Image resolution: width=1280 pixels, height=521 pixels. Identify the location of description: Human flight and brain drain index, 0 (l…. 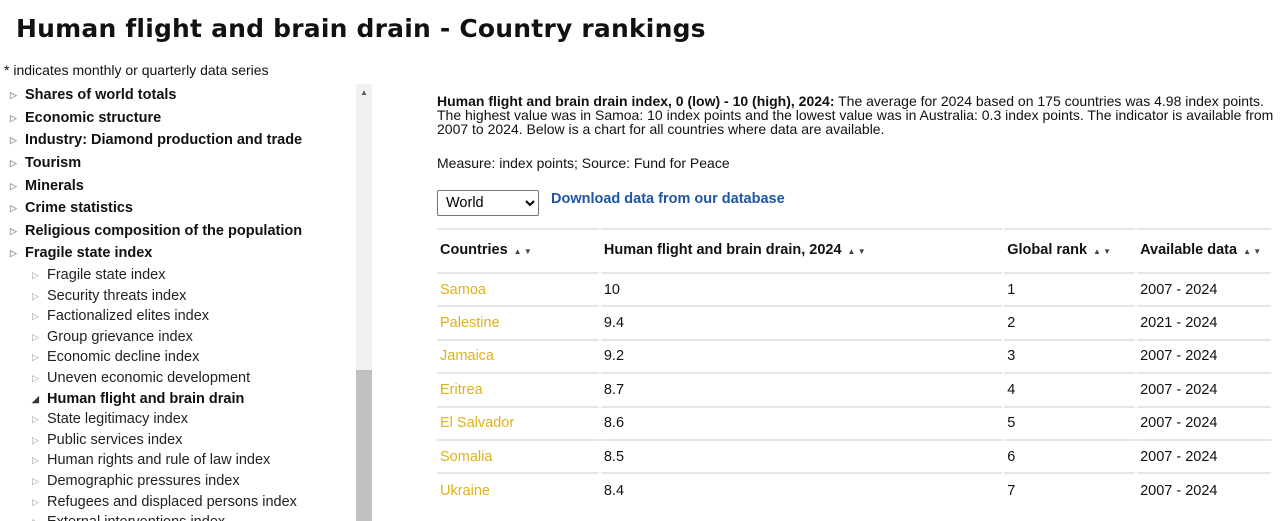
(857, 115).